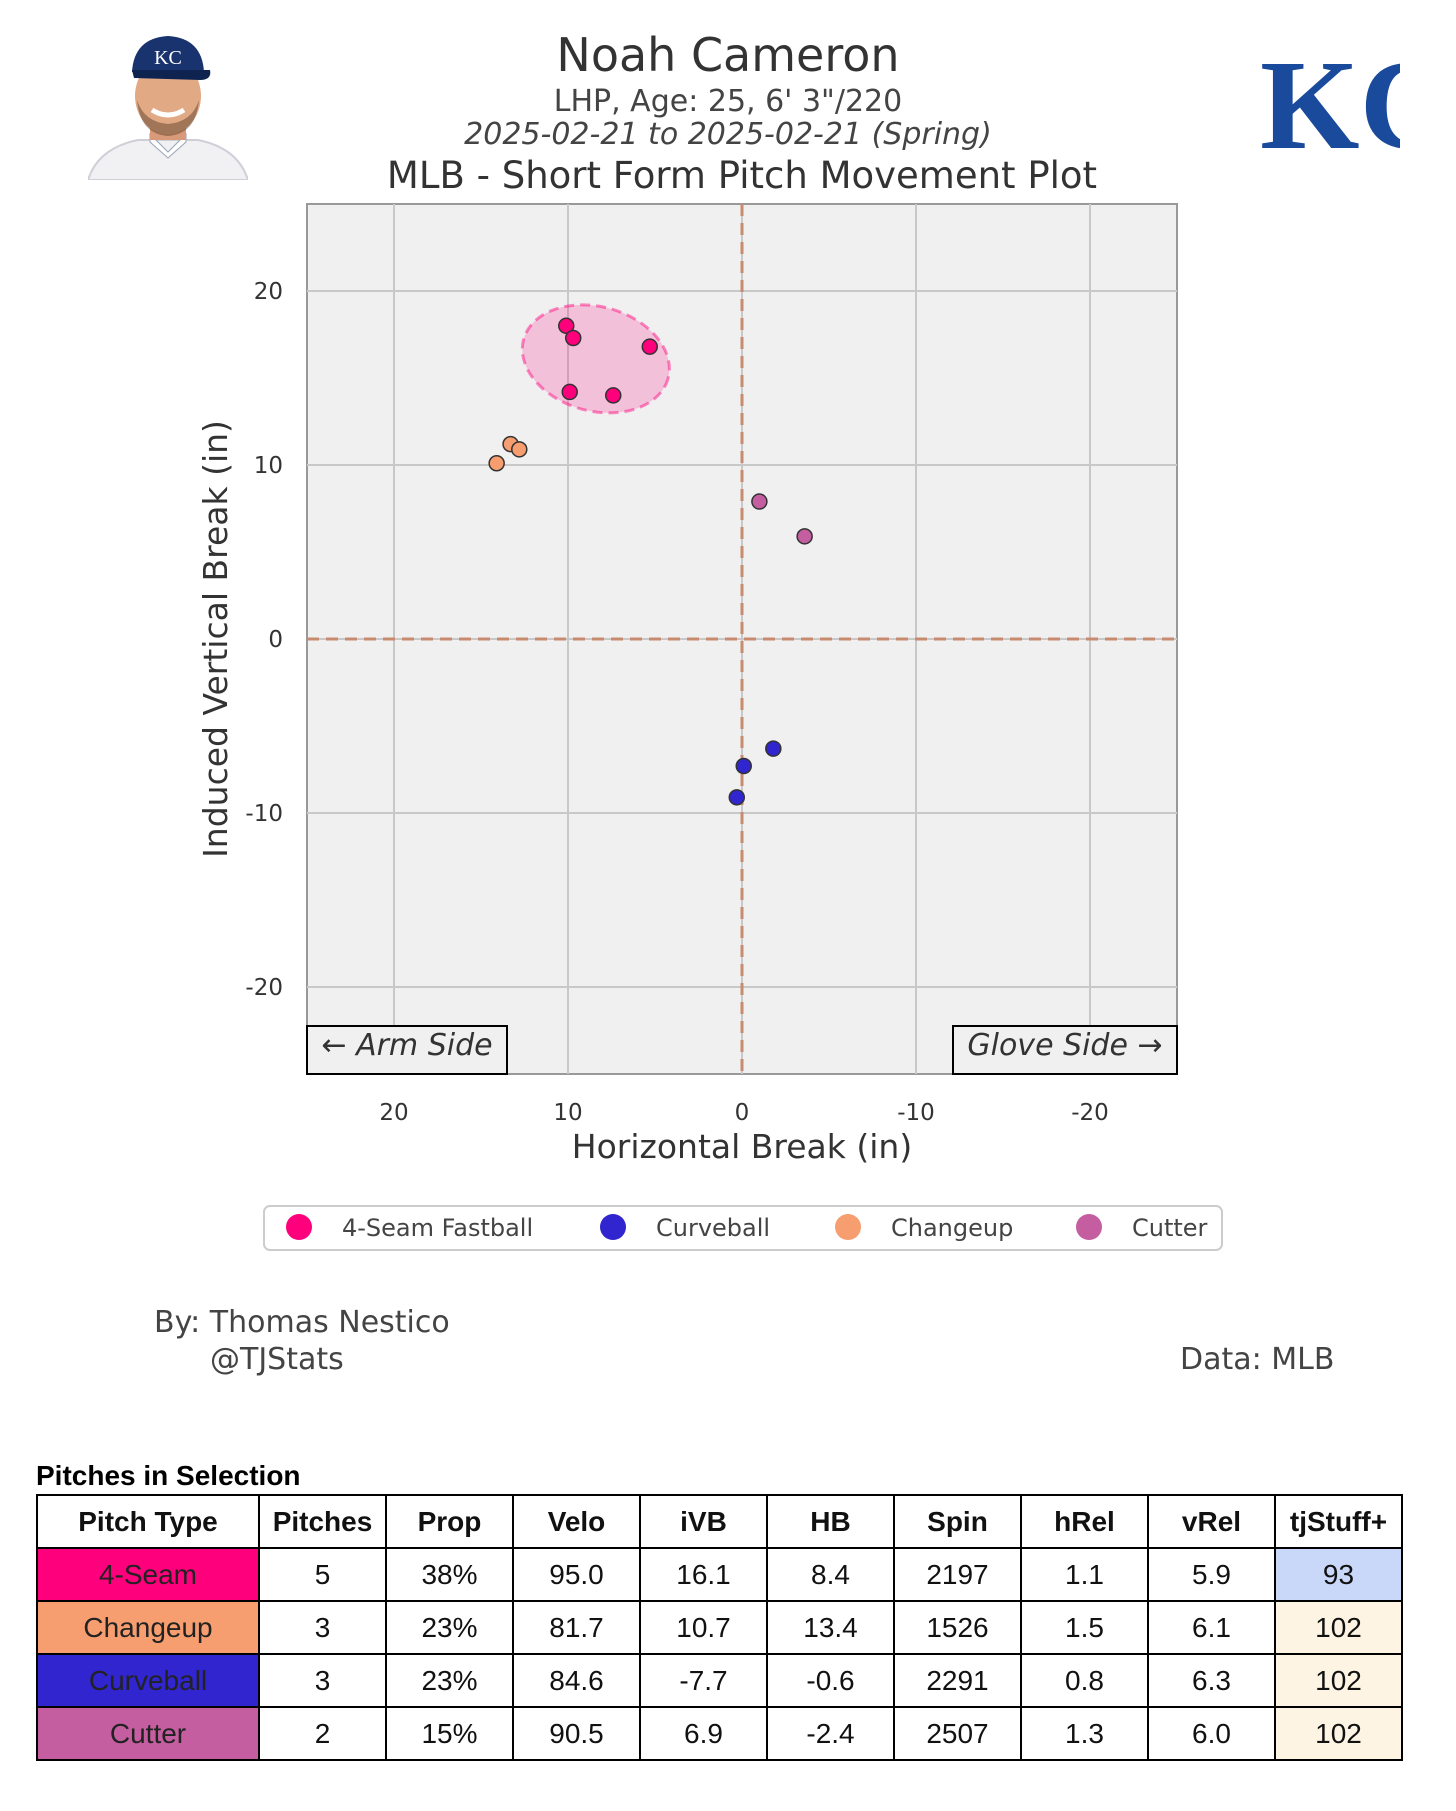 Image resolution: width=1456 pixels, height=1811 pixels. Describe the element at coordinates (264, 814) in the screenshot. I see `y-tick-label: -10` at that location.